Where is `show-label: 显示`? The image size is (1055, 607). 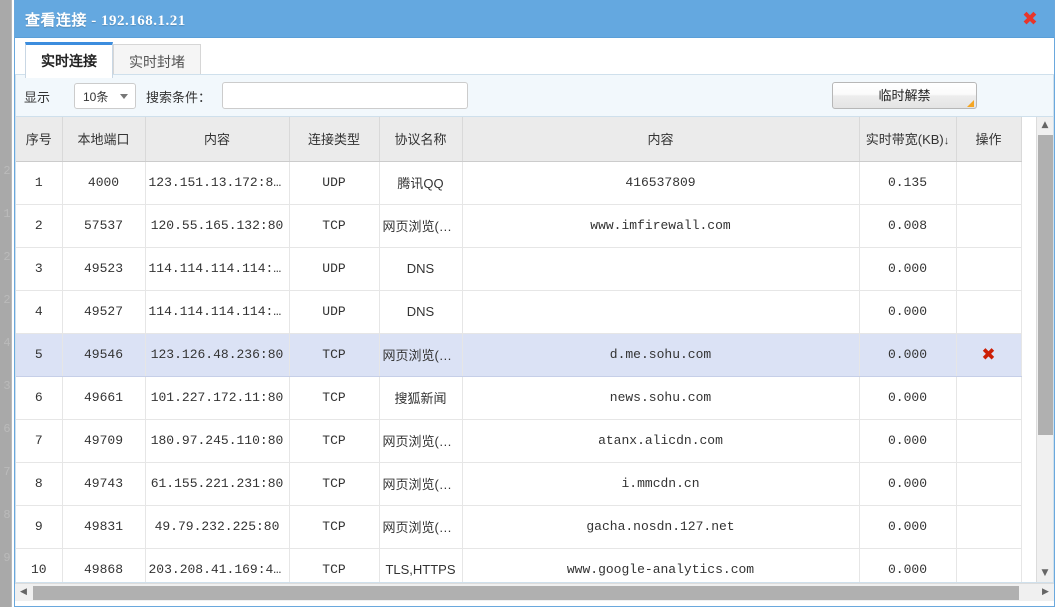 show-label: 显示 is located at coordinates (37, 97).